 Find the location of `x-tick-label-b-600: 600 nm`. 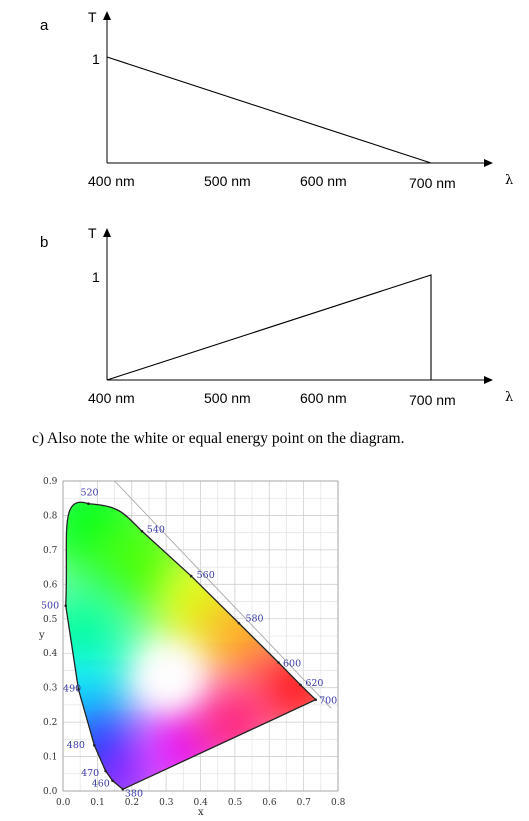

x-tick-label-b-600: 600 nm is located at coordinates (323, 398).